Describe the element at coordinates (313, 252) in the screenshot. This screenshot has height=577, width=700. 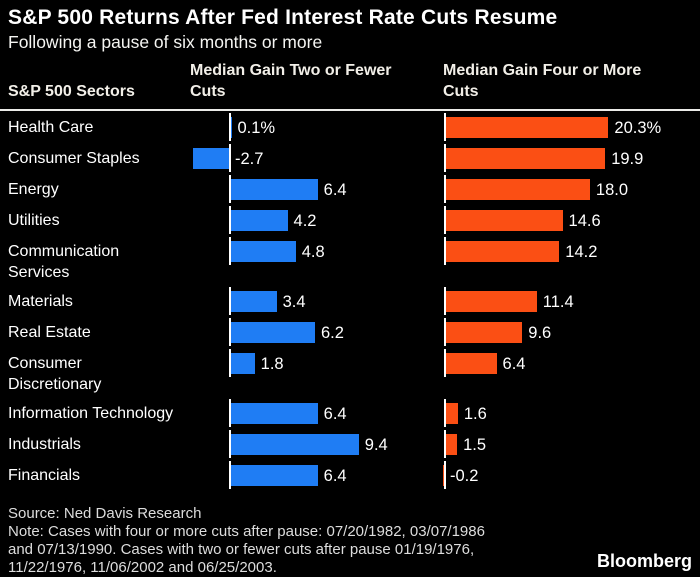
I see `blue-bar-value: 4.8` at that location.